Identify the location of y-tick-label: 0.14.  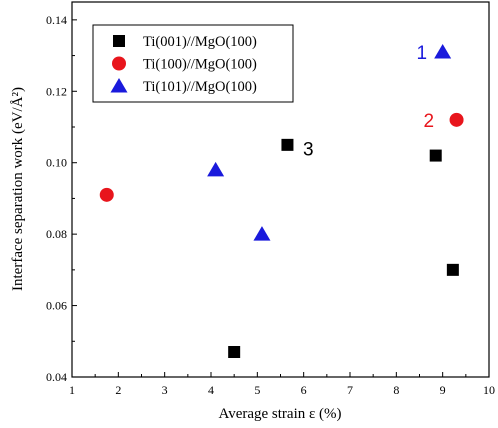
(56, 20).